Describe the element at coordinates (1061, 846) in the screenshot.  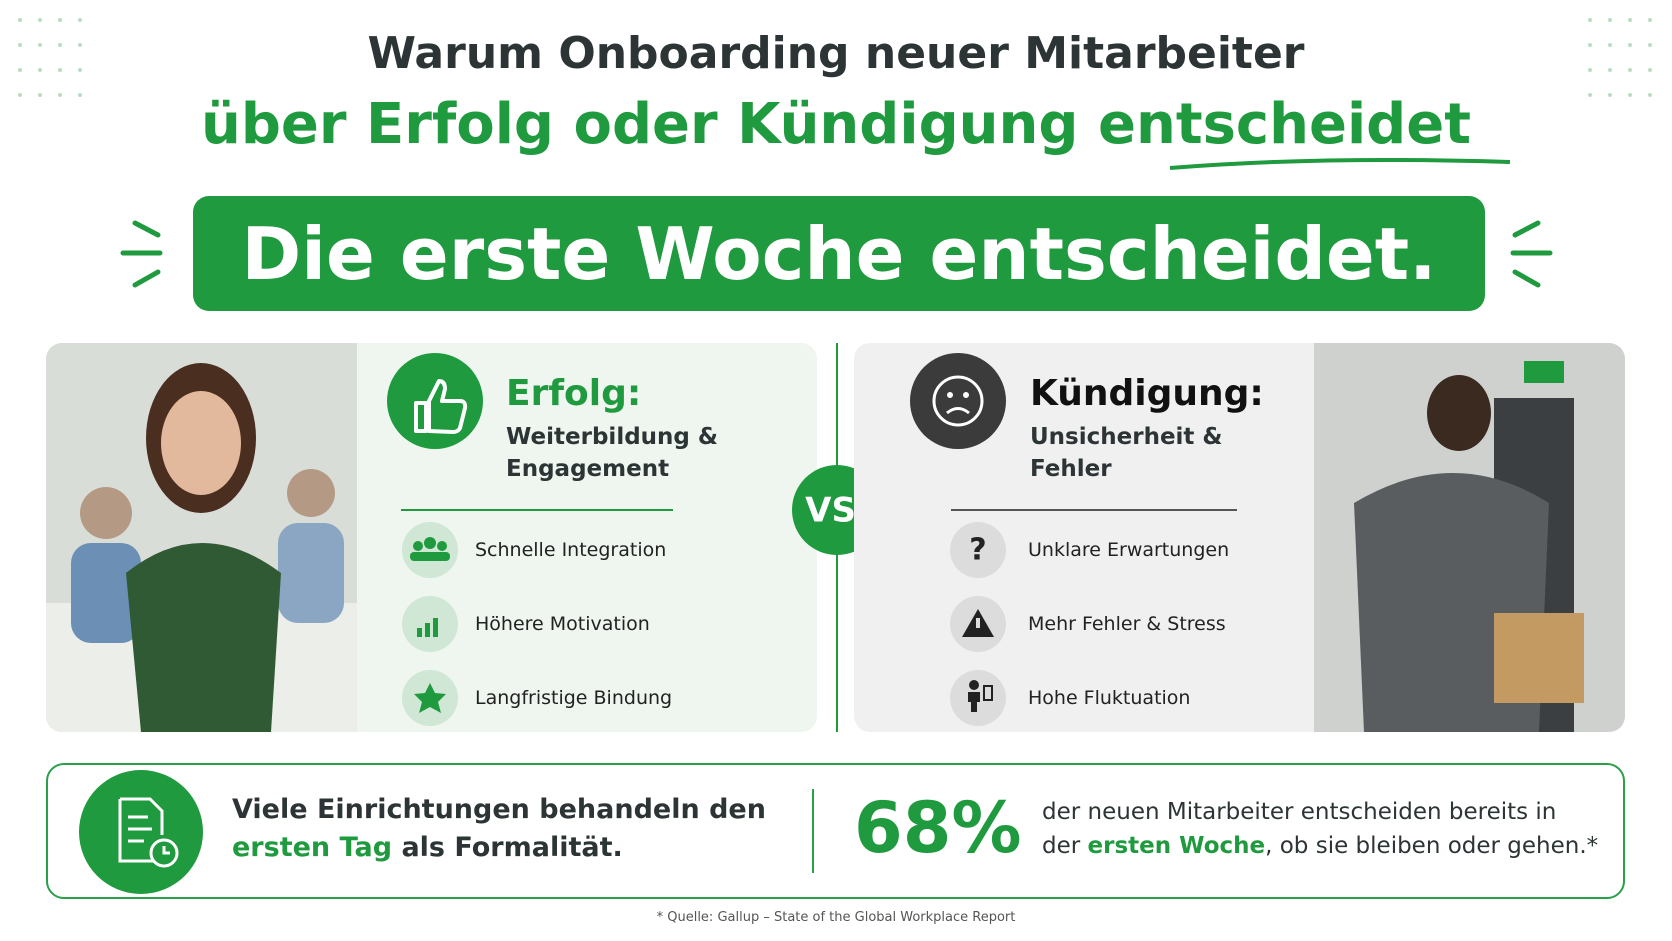
I see `text: der` at that location.